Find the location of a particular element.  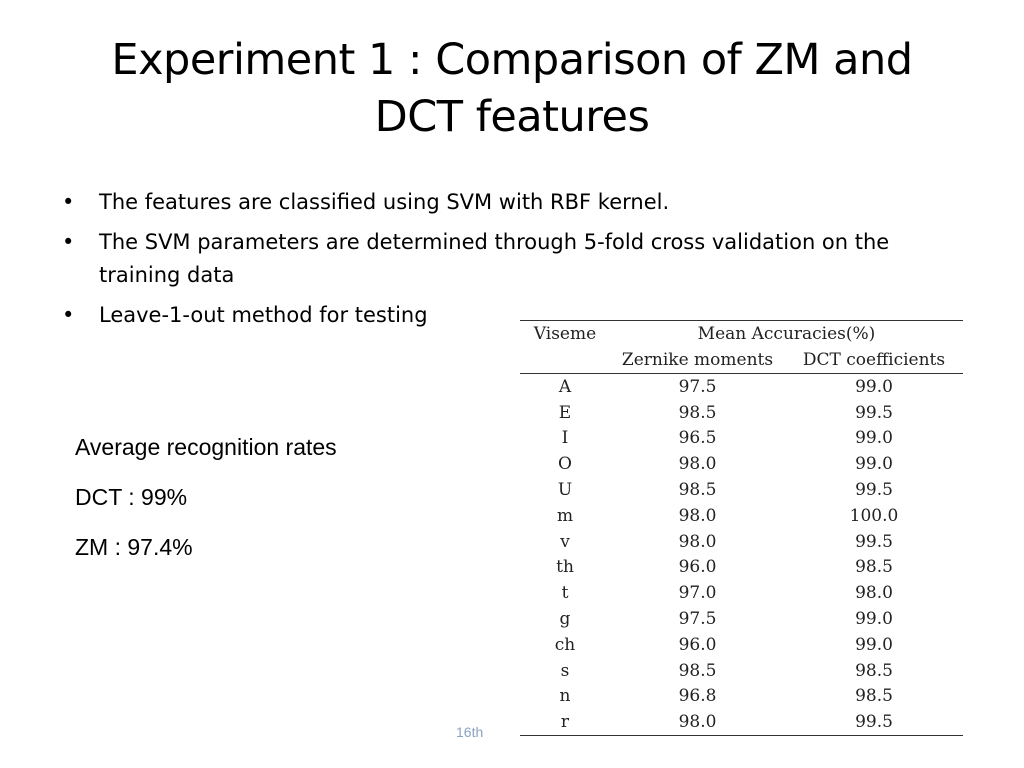

cell-dct: 98.0 is located at coordinates (874, 593).